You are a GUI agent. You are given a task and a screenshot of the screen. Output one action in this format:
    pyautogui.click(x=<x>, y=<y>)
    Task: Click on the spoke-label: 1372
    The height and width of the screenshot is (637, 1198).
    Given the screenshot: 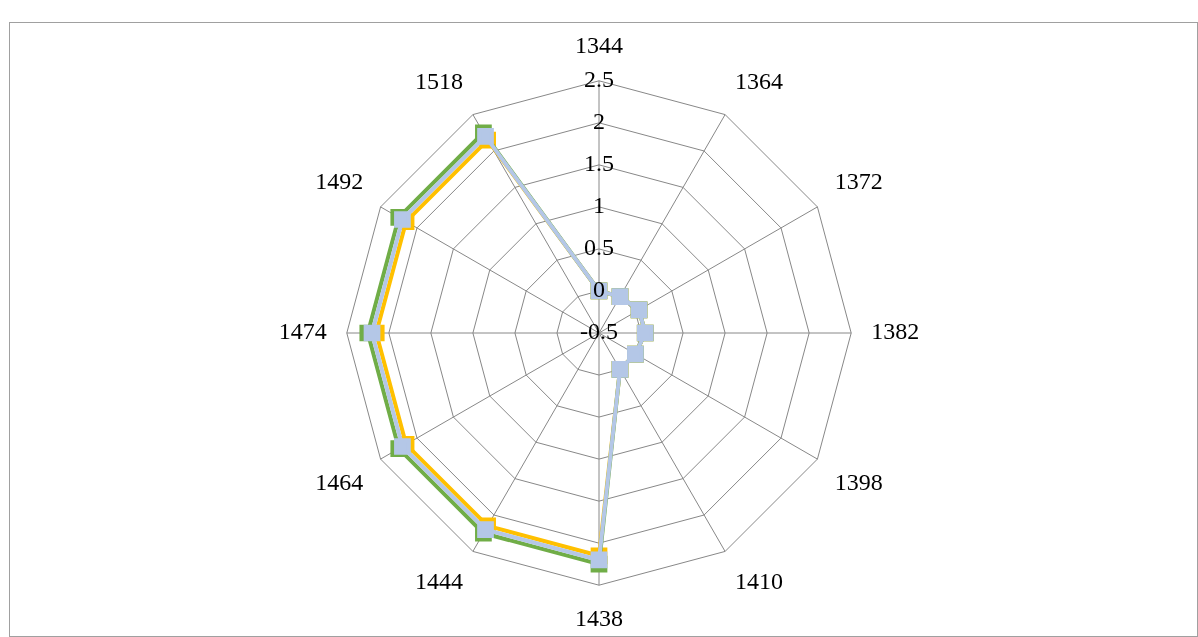 What is the action you would take?
    pyautogui.click(x=858, y=180)
    